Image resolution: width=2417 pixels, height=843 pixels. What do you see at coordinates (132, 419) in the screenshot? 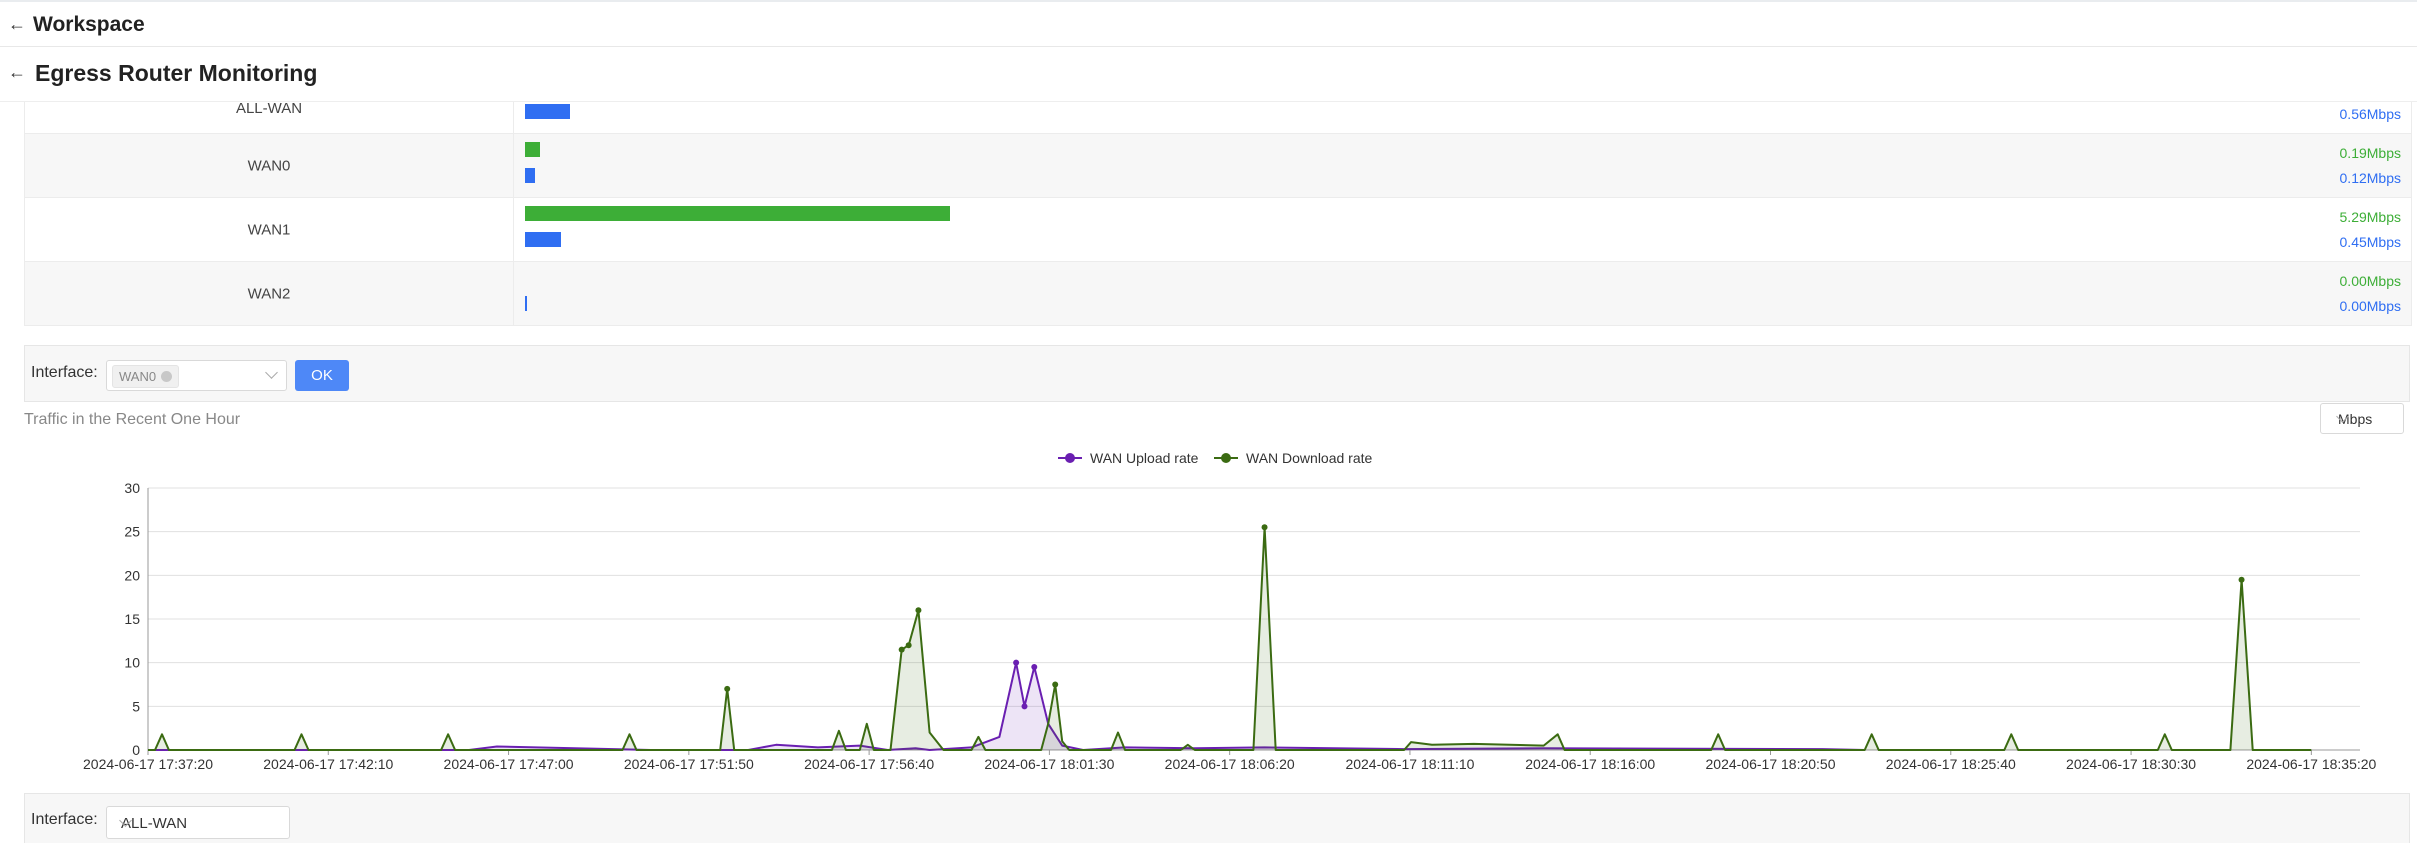
I see `chart-title: Traffic in the Recent One Hour` at bounding box center [132, 419].